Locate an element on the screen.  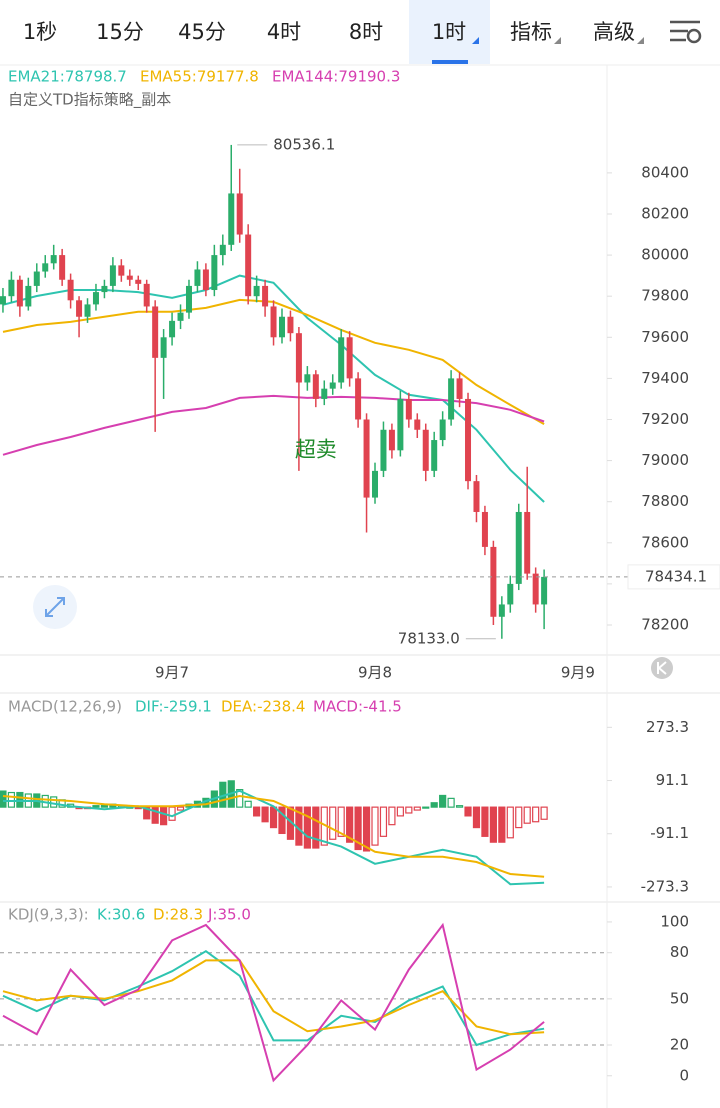
y-tick-label: 80200 is located at coordinates (665, 213).